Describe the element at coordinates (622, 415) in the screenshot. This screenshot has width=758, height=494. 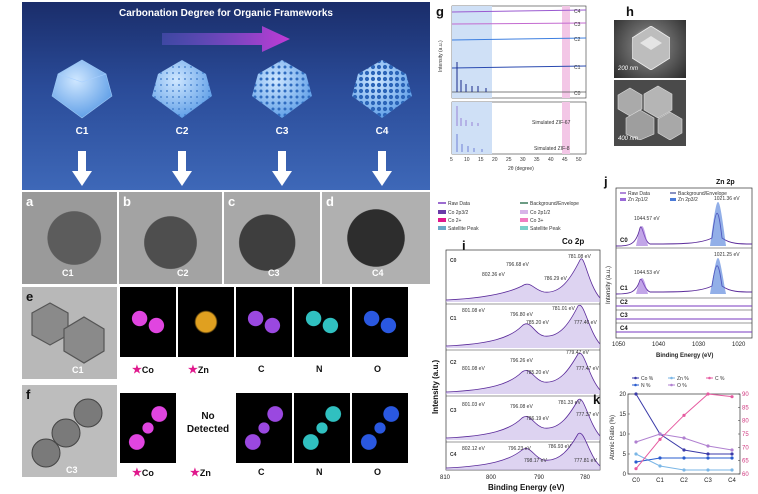
I see `y-tick-label-left: 15` at that location.